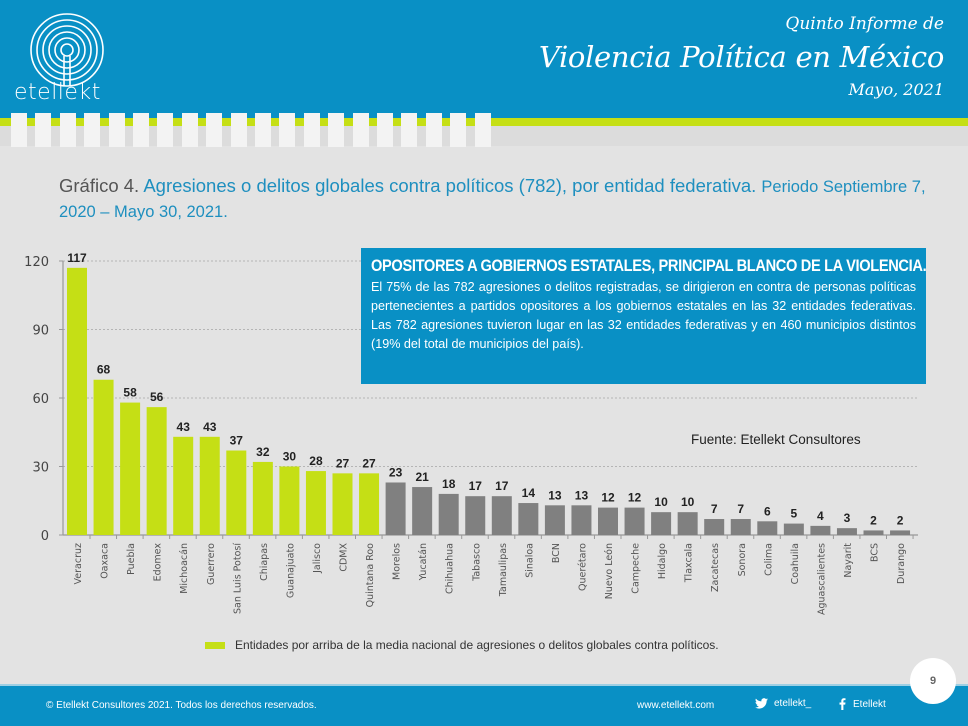 This screenshot has width=968, height=726. I want to click on value-label: 10, so click(661, 502).